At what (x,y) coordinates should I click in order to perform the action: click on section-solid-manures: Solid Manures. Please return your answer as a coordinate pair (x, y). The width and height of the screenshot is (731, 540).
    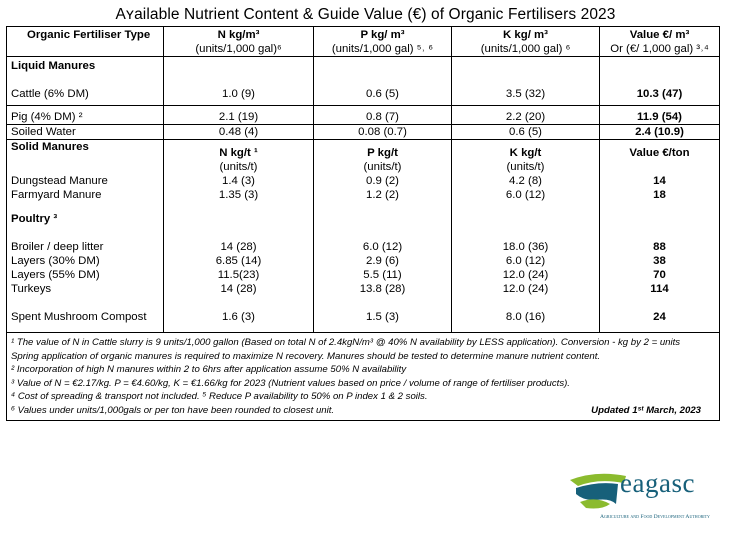
    Looking at the image, I should click on (85, 156).